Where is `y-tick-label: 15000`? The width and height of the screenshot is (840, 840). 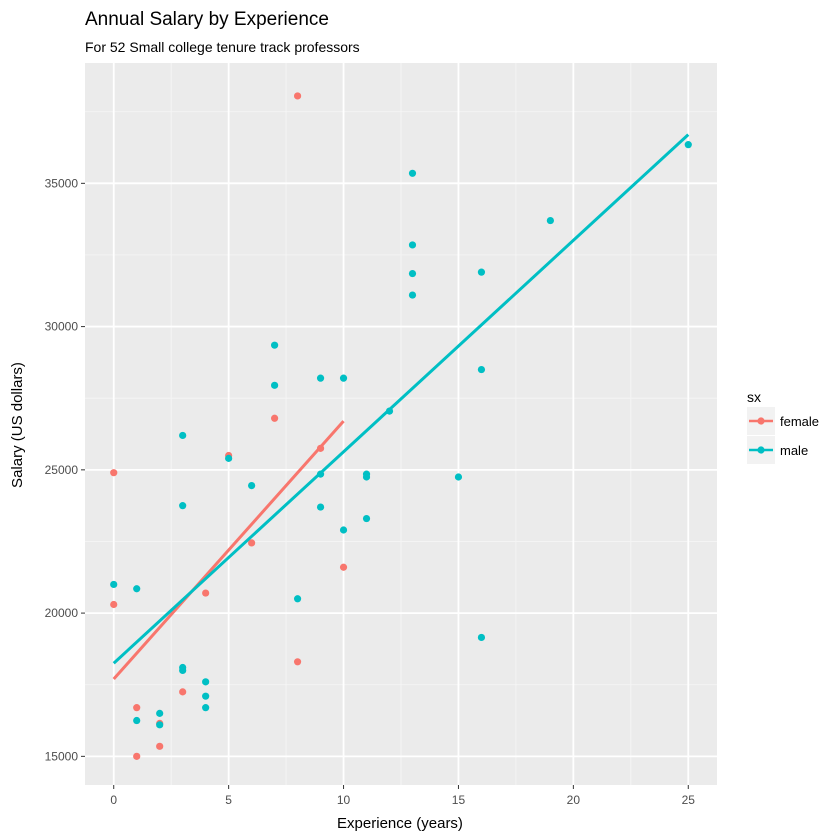
y-tick-label: 15000 is located at coordinates (62, 756).